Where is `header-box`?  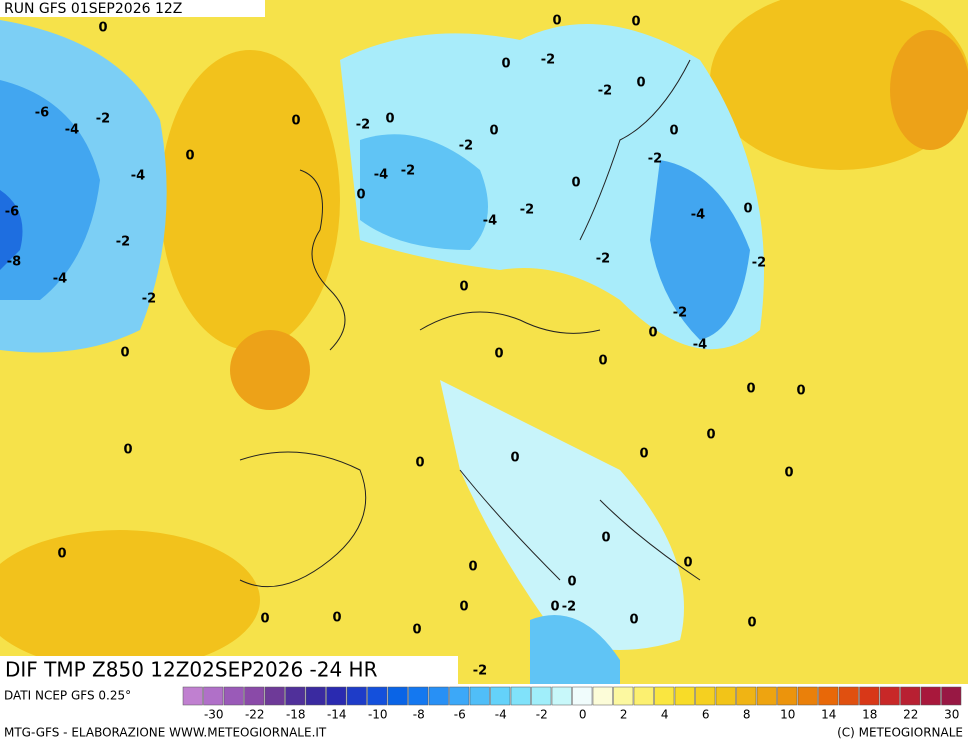
header-box is located at coordinates (132, 8).